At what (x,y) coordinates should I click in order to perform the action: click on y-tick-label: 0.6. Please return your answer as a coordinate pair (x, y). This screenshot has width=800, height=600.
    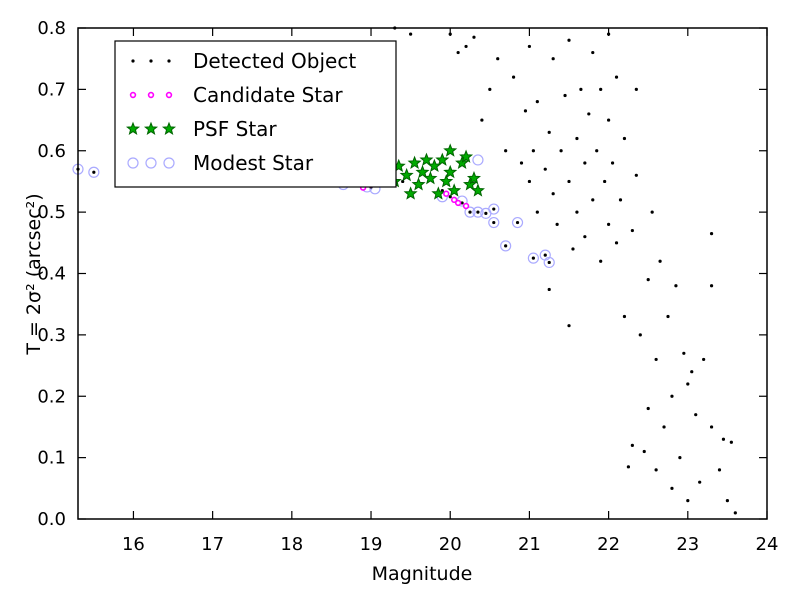
    Looking at the image, I should click on (51, 151).